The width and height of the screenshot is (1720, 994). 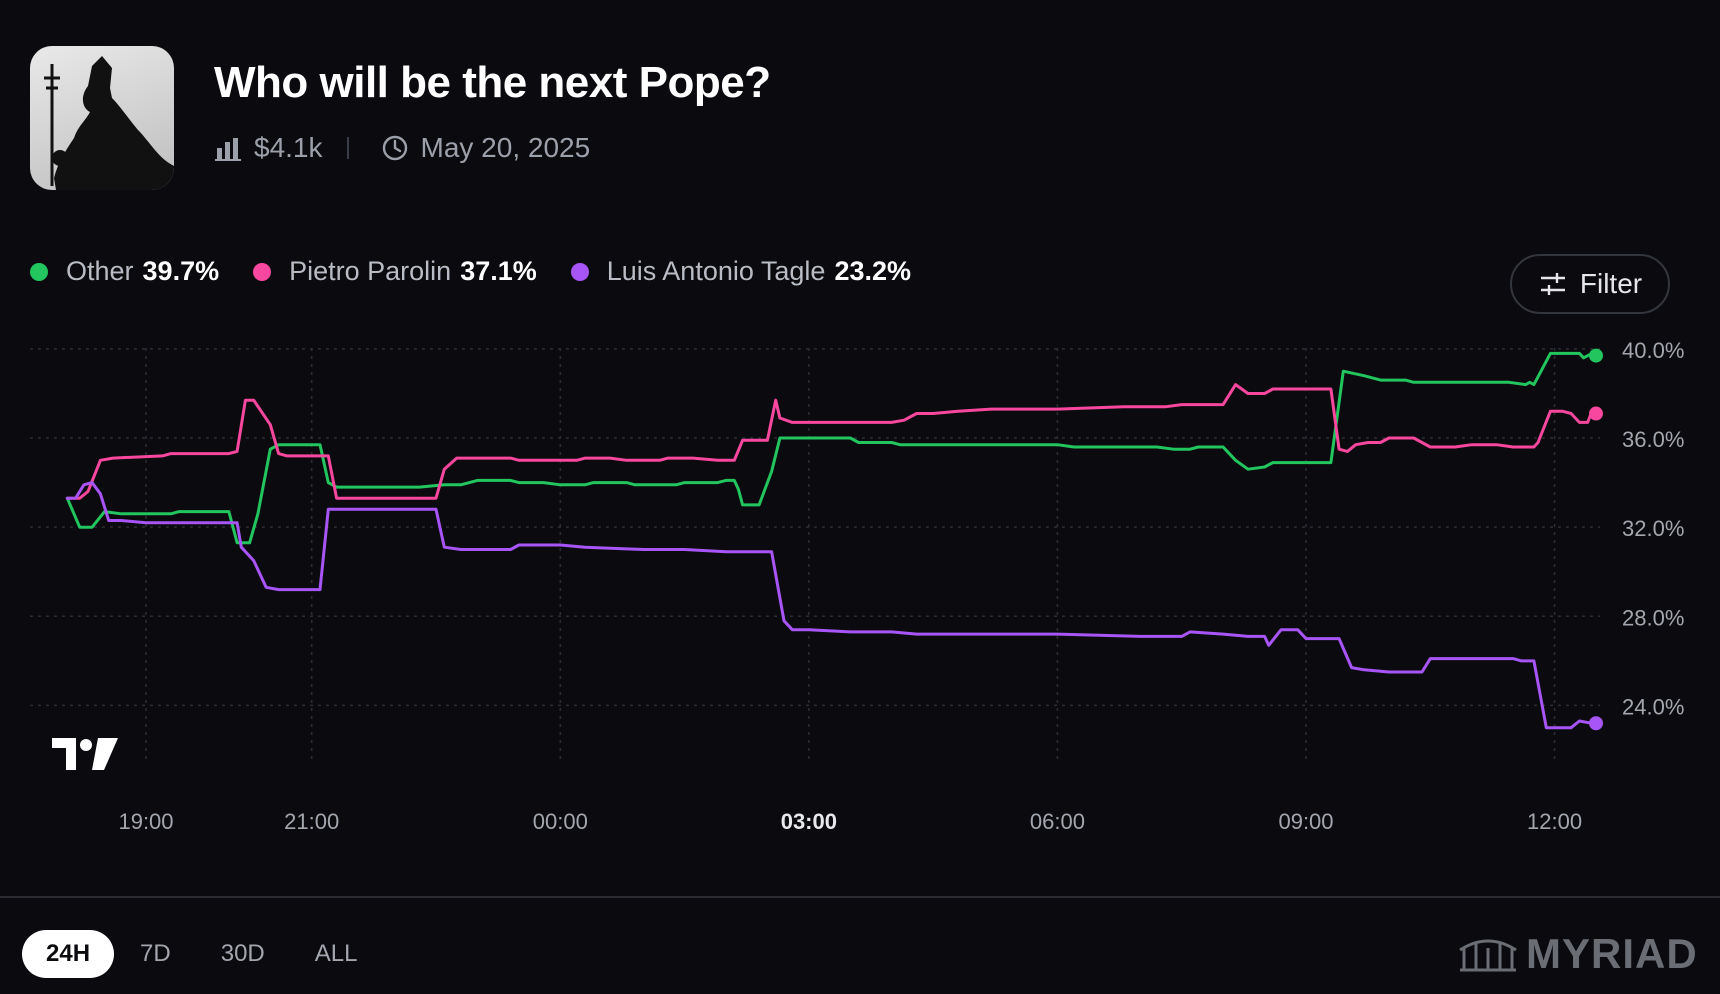 I want to click on x-tick-label: 03:00, so click(x=809, y=821).